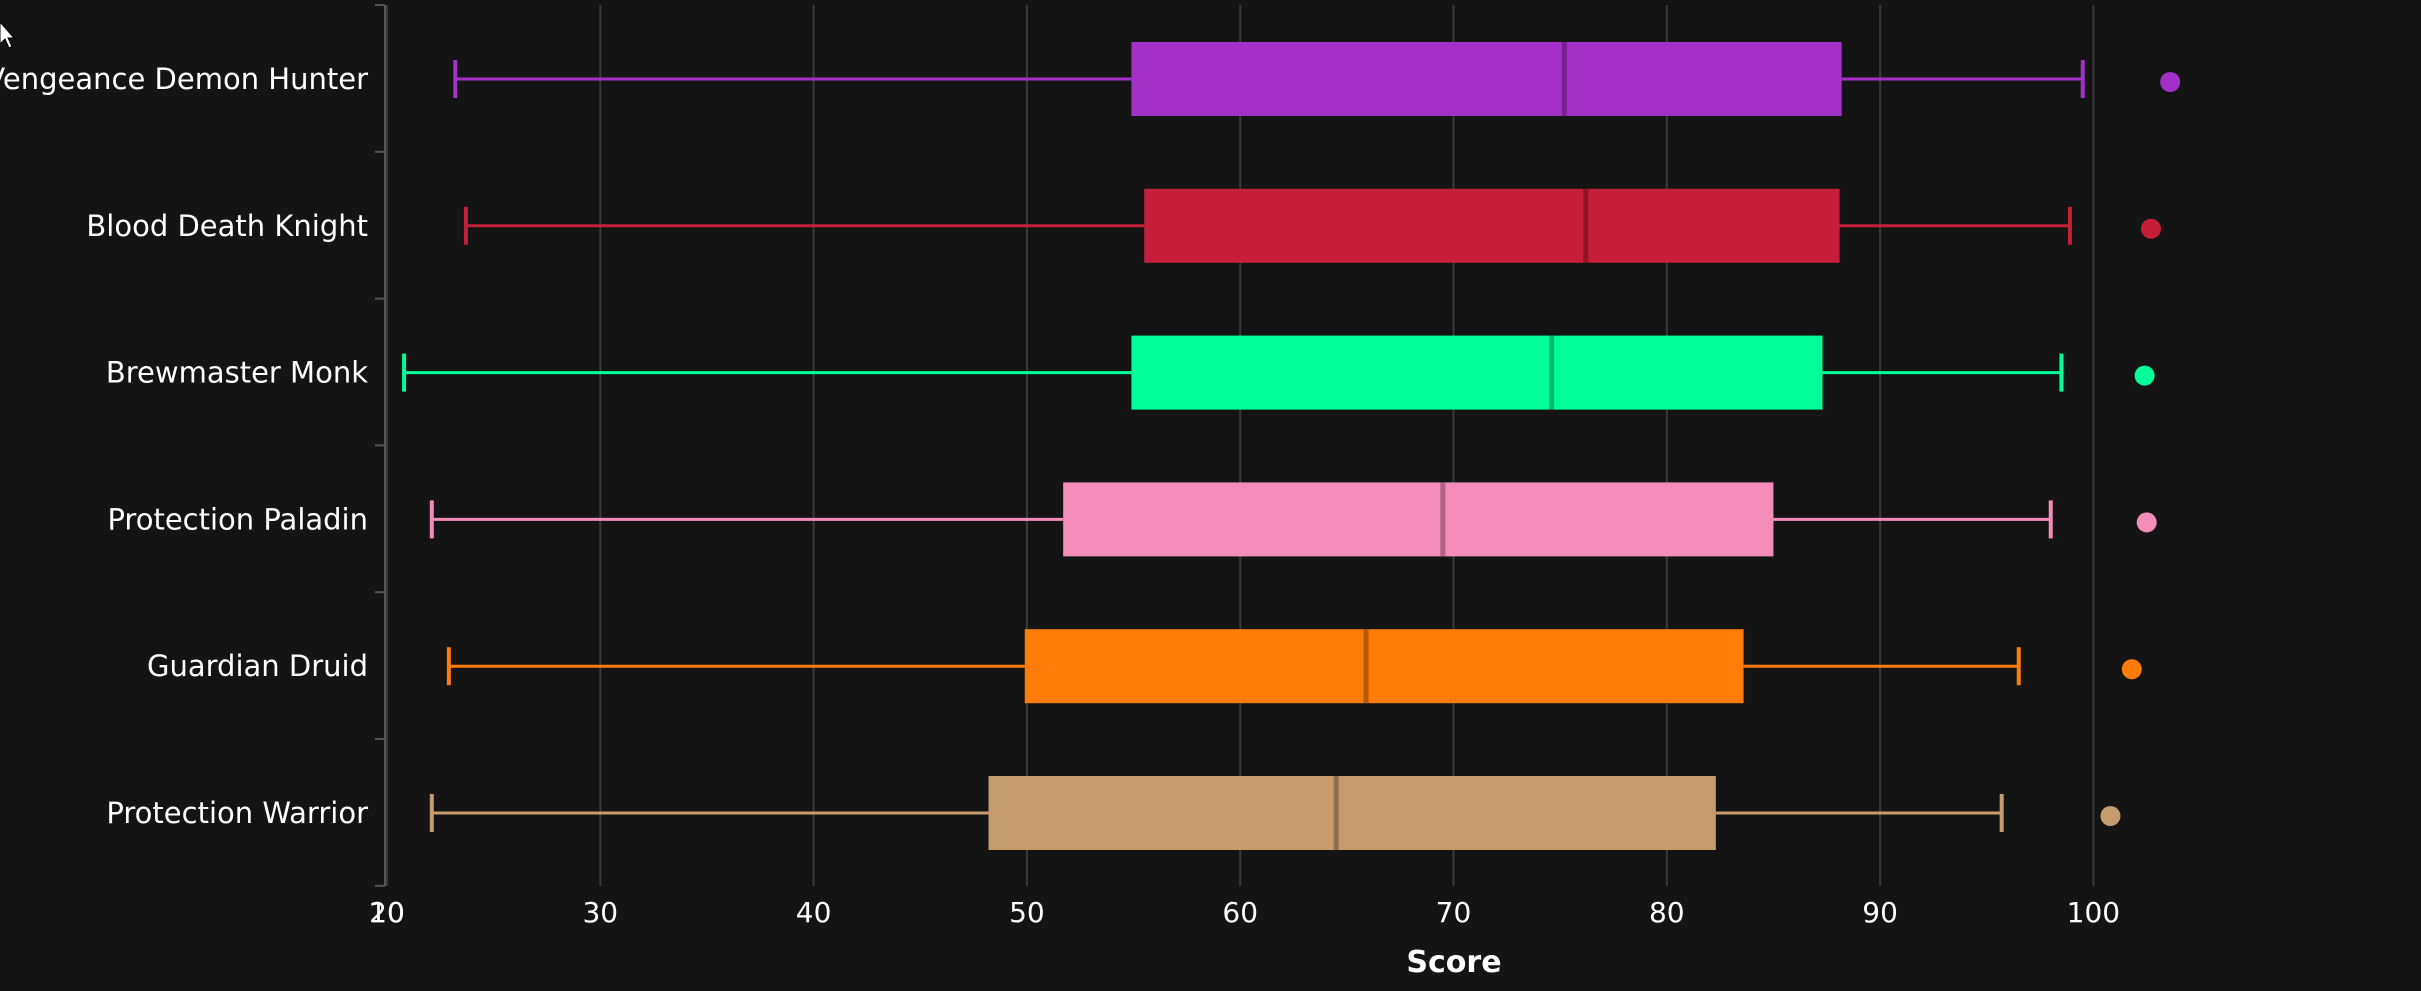 The image size is (2421, 991). I want to click on x-tick-label: 80, so click(1667, 912).